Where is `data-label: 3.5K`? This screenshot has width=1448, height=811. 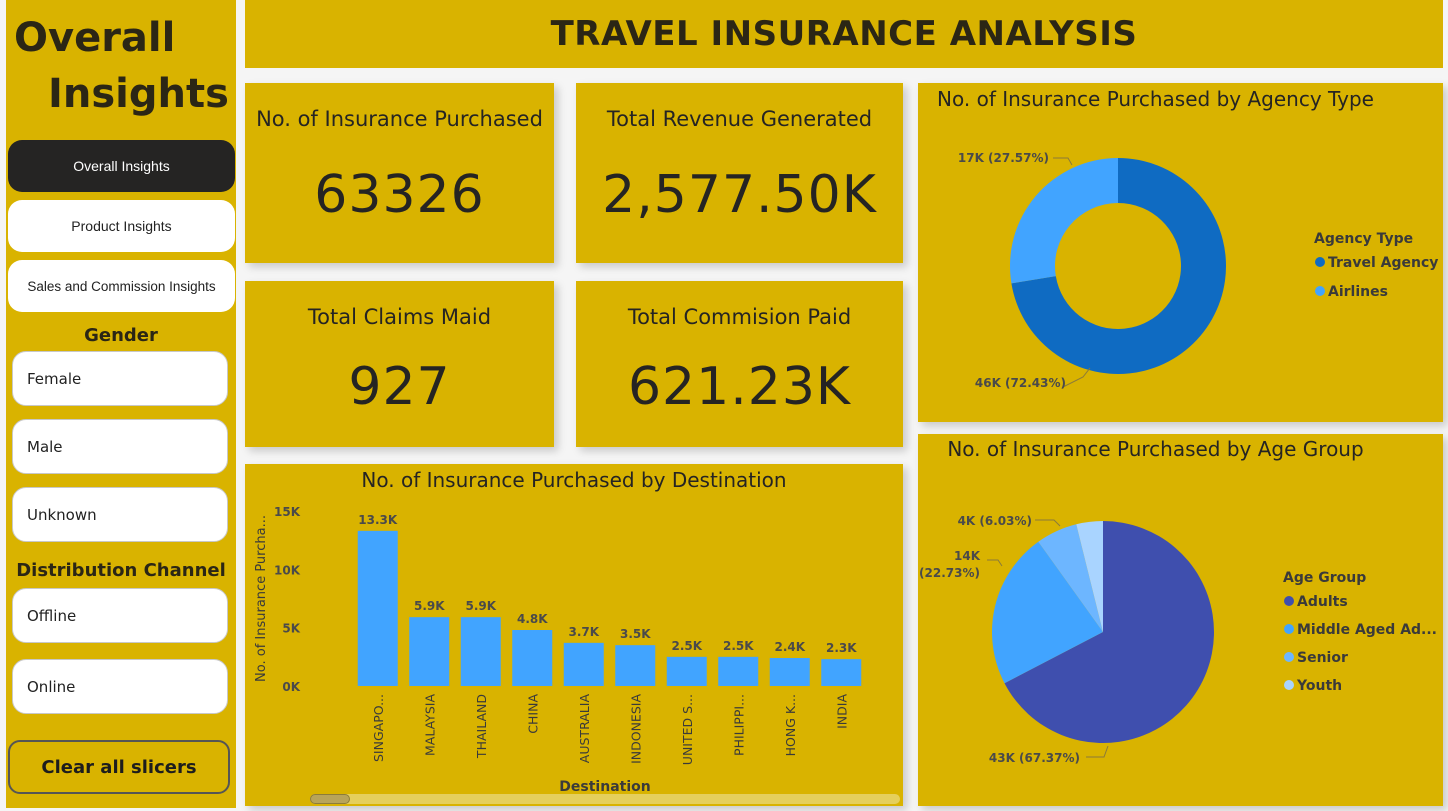
data-label: 3.5K is located at coordinates (635, 634).